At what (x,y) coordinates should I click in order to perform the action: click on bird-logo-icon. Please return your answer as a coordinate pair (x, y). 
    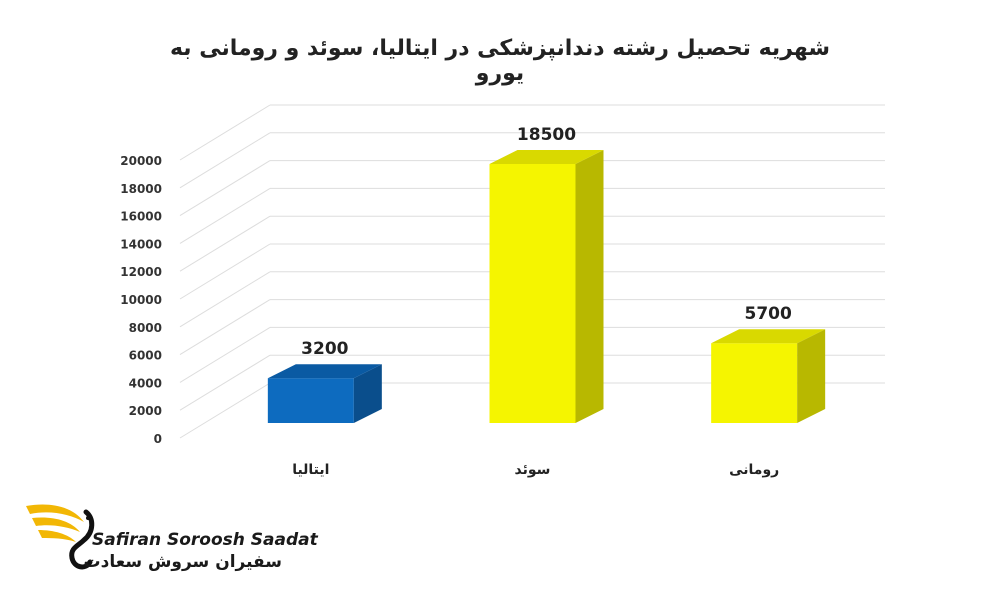
    Looking at the image, I should click on (60, 537).